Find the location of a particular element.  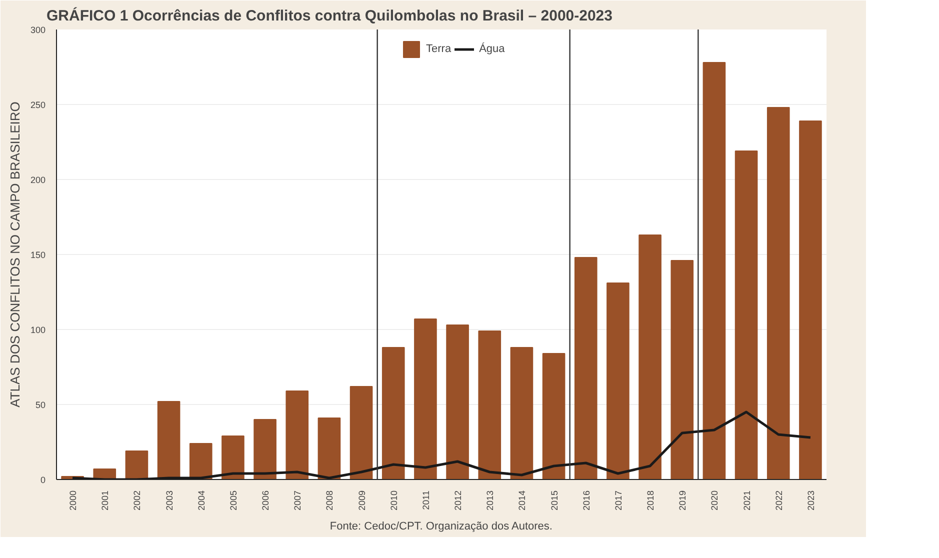

y-tick-label: 300 is located at coordinates (38, 30).